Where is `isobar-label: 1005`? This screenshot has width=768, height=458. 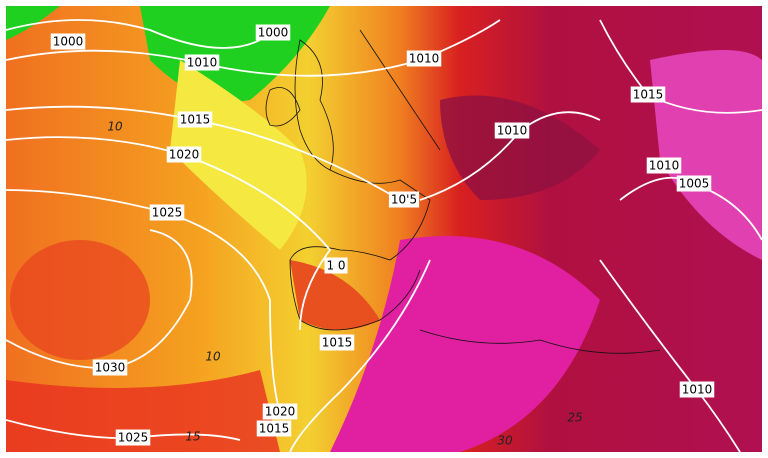
isobar-label: 1005 is located at coordinates (694, 184).